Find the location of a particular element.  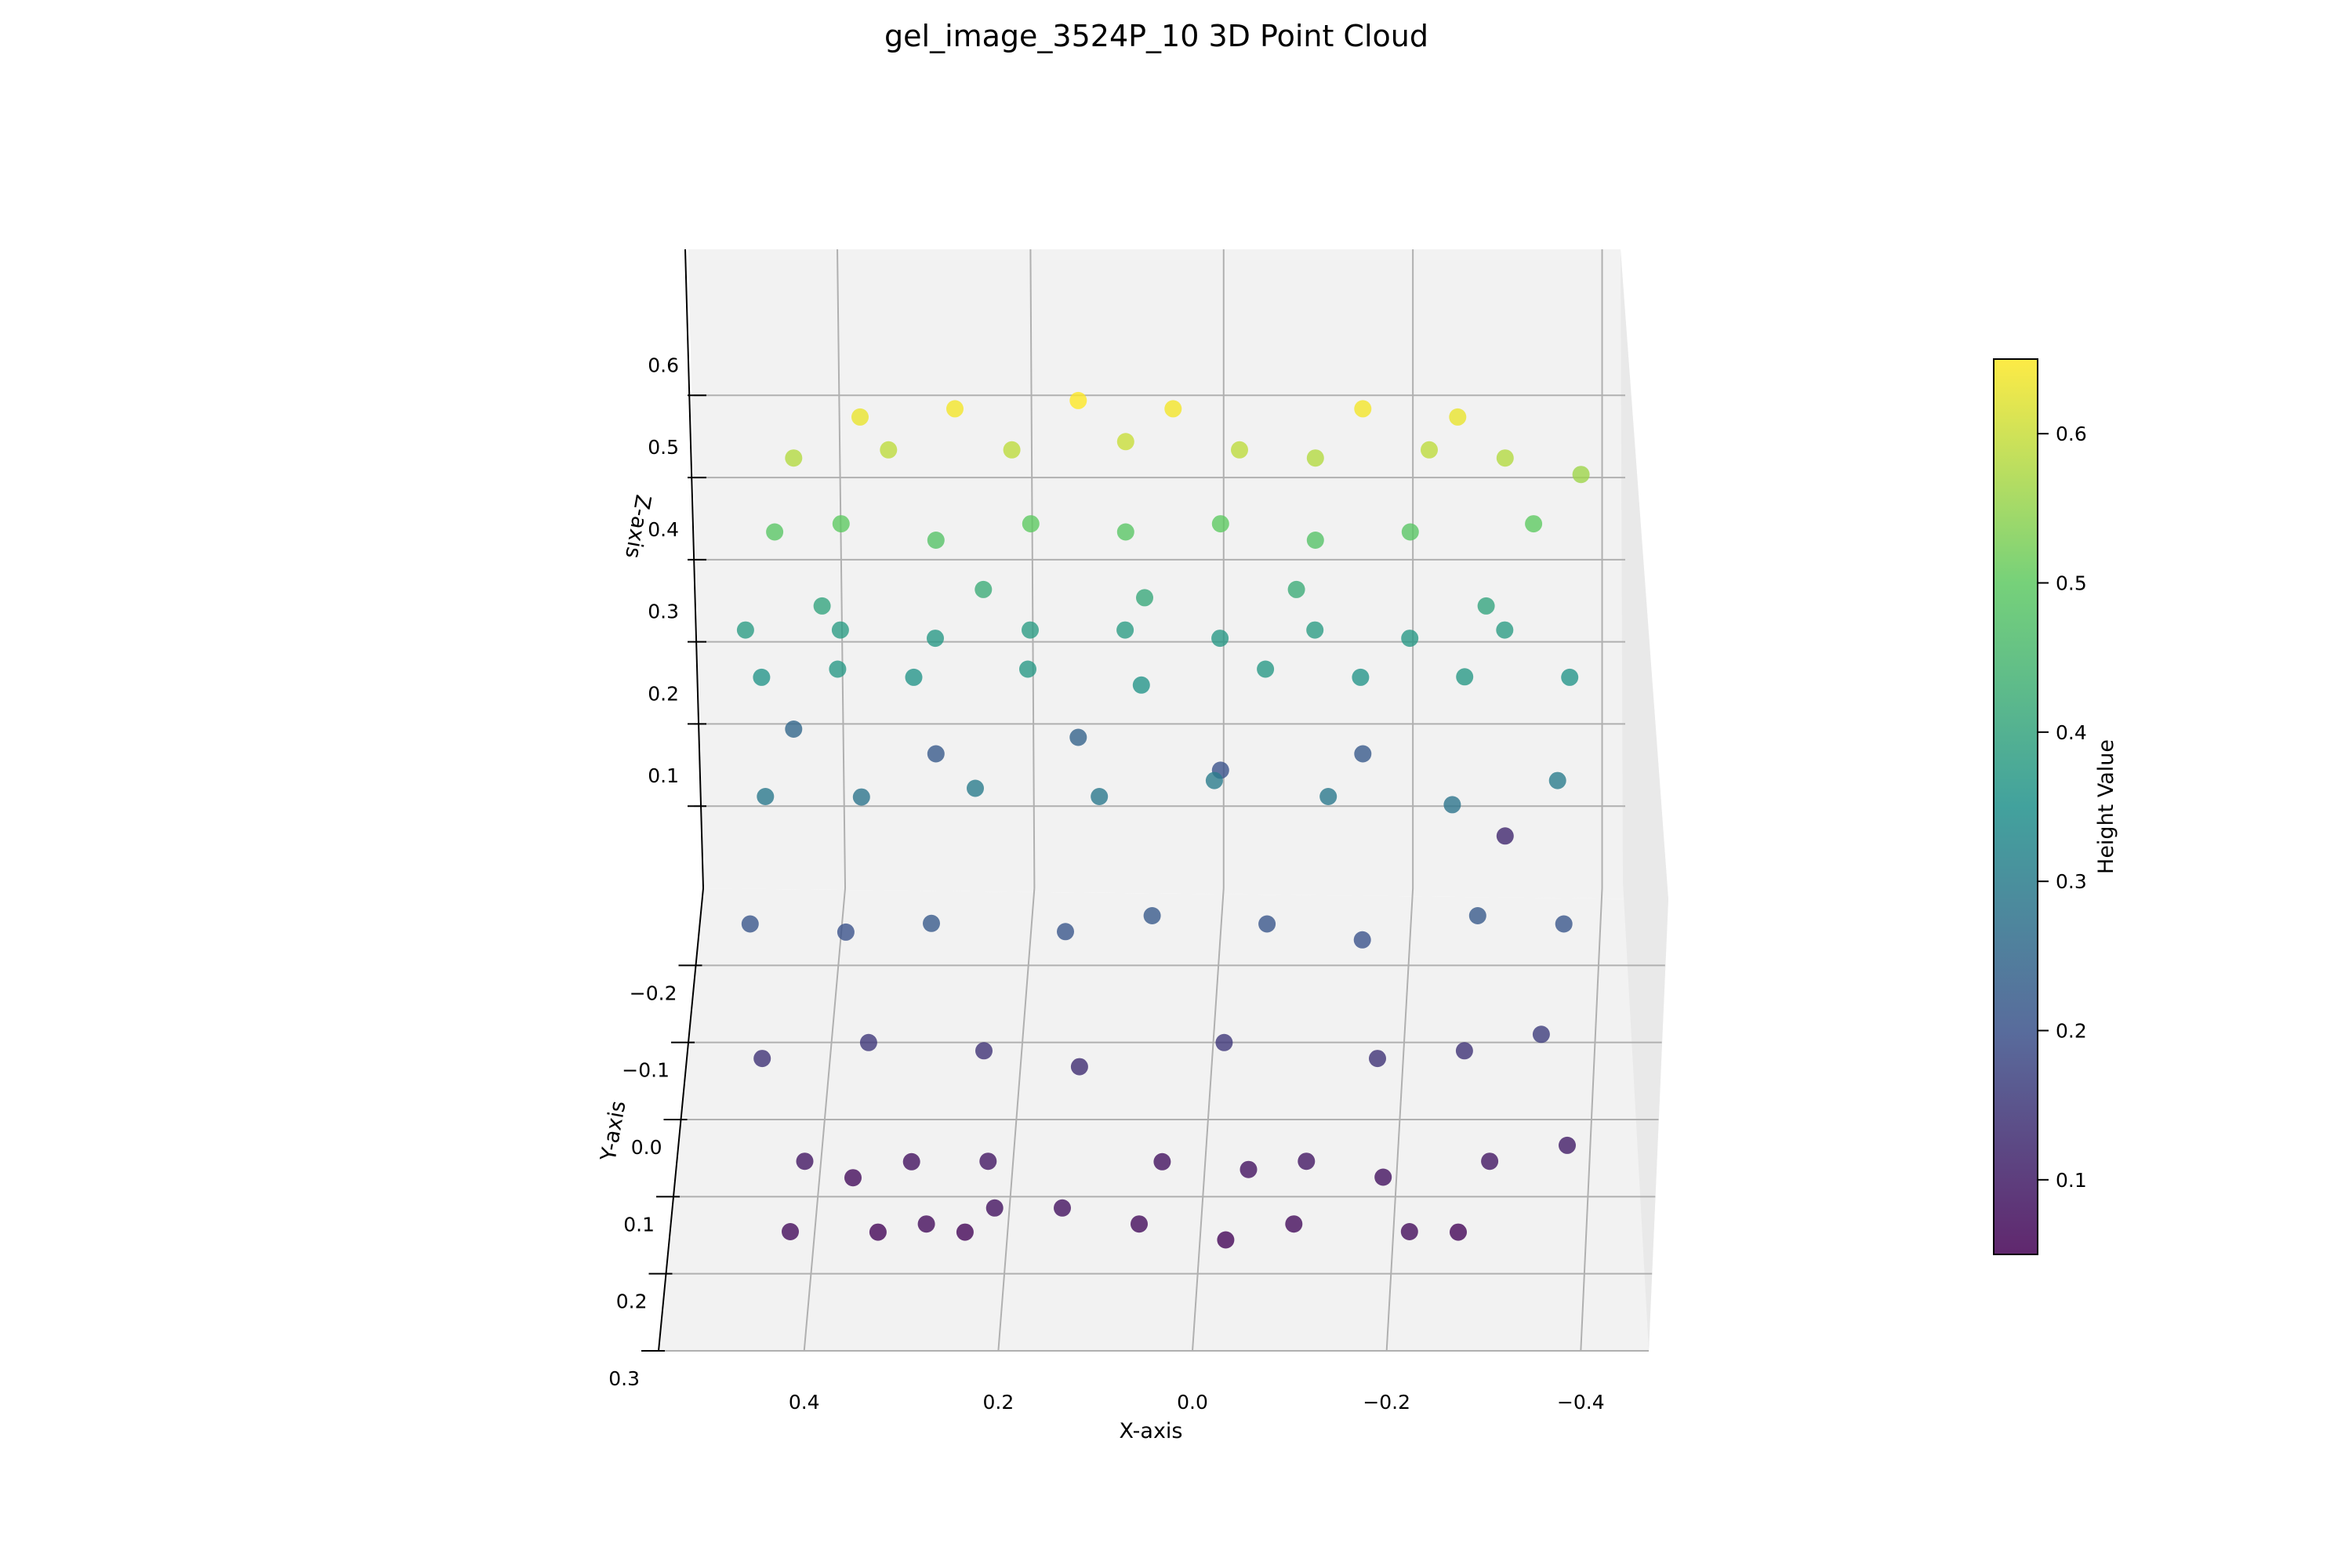

colorbar: 0.1 0.2 0.3 0.4 0.5 0.6 Height Value is located at coordinates (2055, 806).